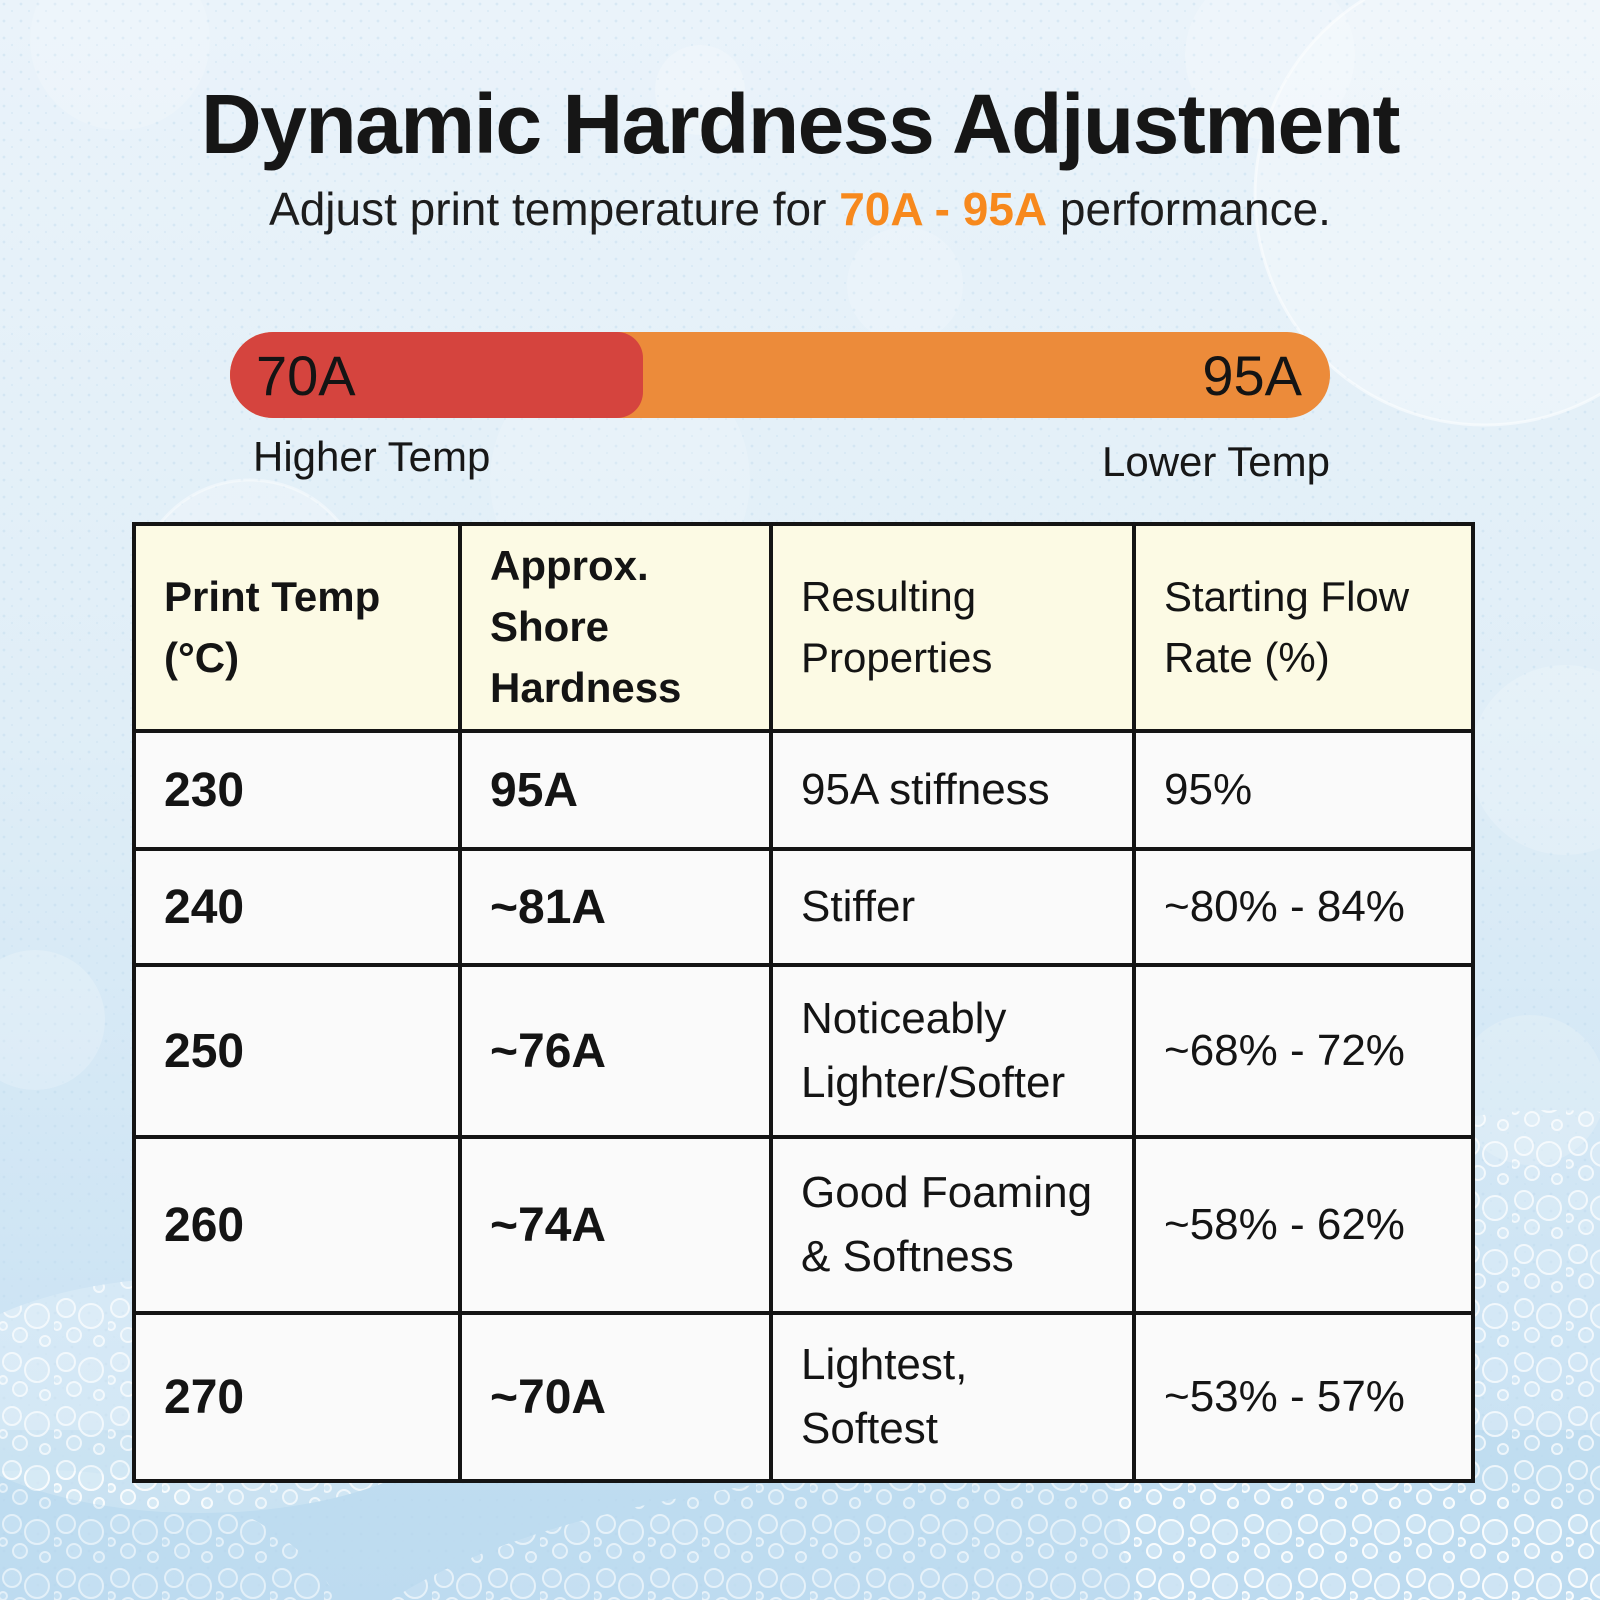 The height and width of the screenshot is (1600, 1600). I want to click on cell-starting-flow-rate: ~68% - 72%, so click(1303, 1051).